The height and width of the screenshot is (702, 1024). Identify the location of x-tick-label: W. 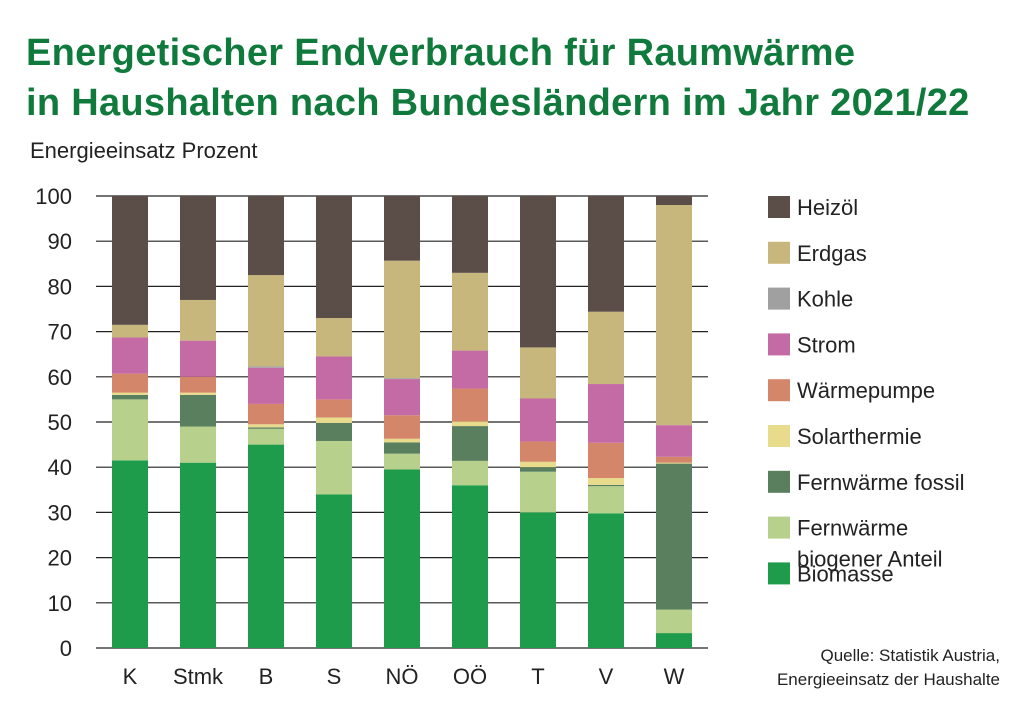
(674, 676).